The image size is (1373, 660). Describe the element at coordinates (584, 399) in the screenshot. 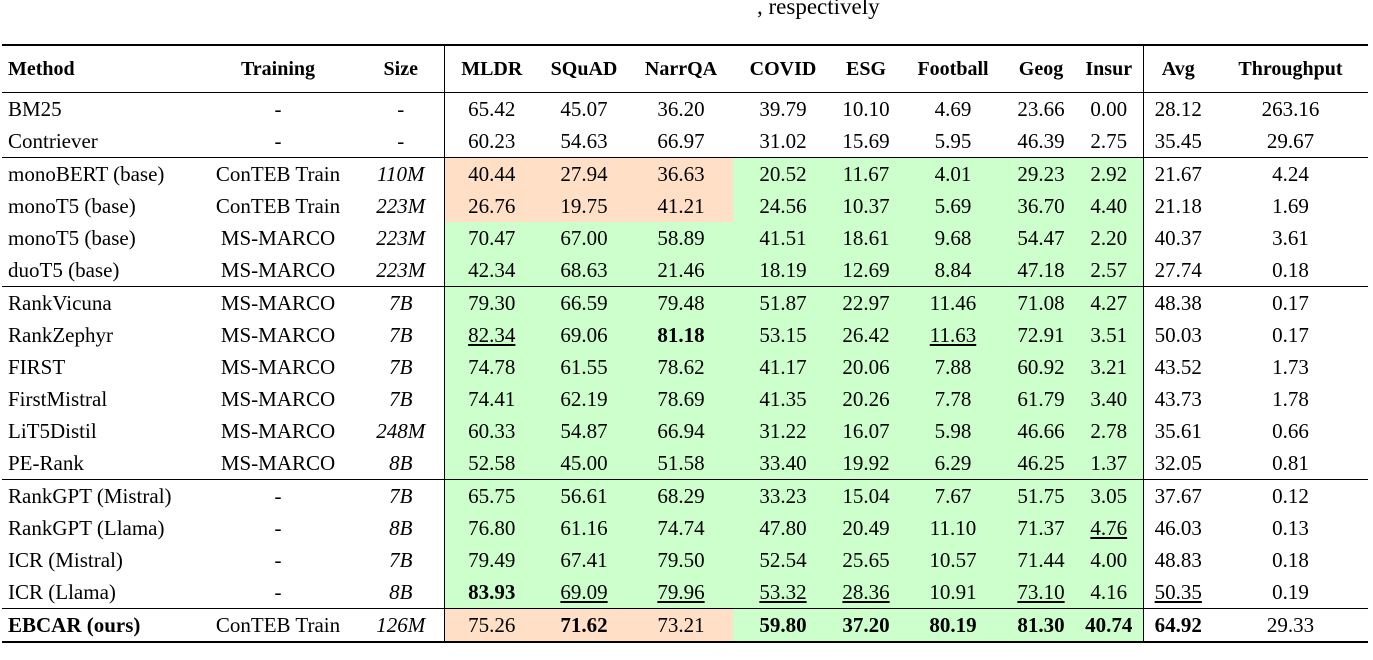

I see `cell-squad: 62.19` at that location.